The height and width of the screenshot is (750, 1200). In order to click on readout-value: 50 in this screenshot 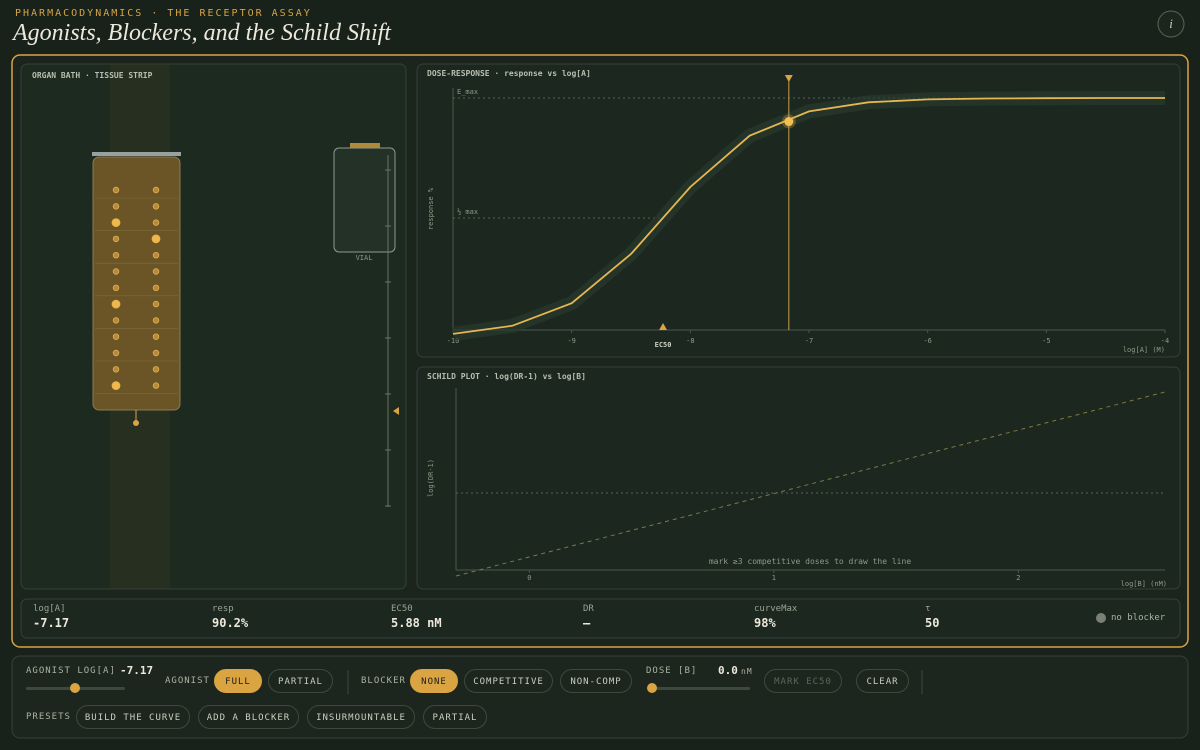, I will do `click(932, 623)`.